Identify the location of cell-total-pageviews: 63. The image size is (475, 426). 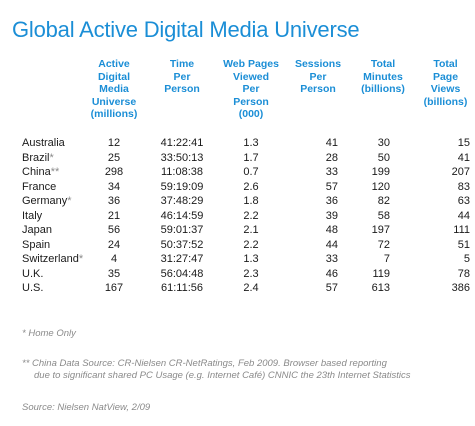
(463, 201).